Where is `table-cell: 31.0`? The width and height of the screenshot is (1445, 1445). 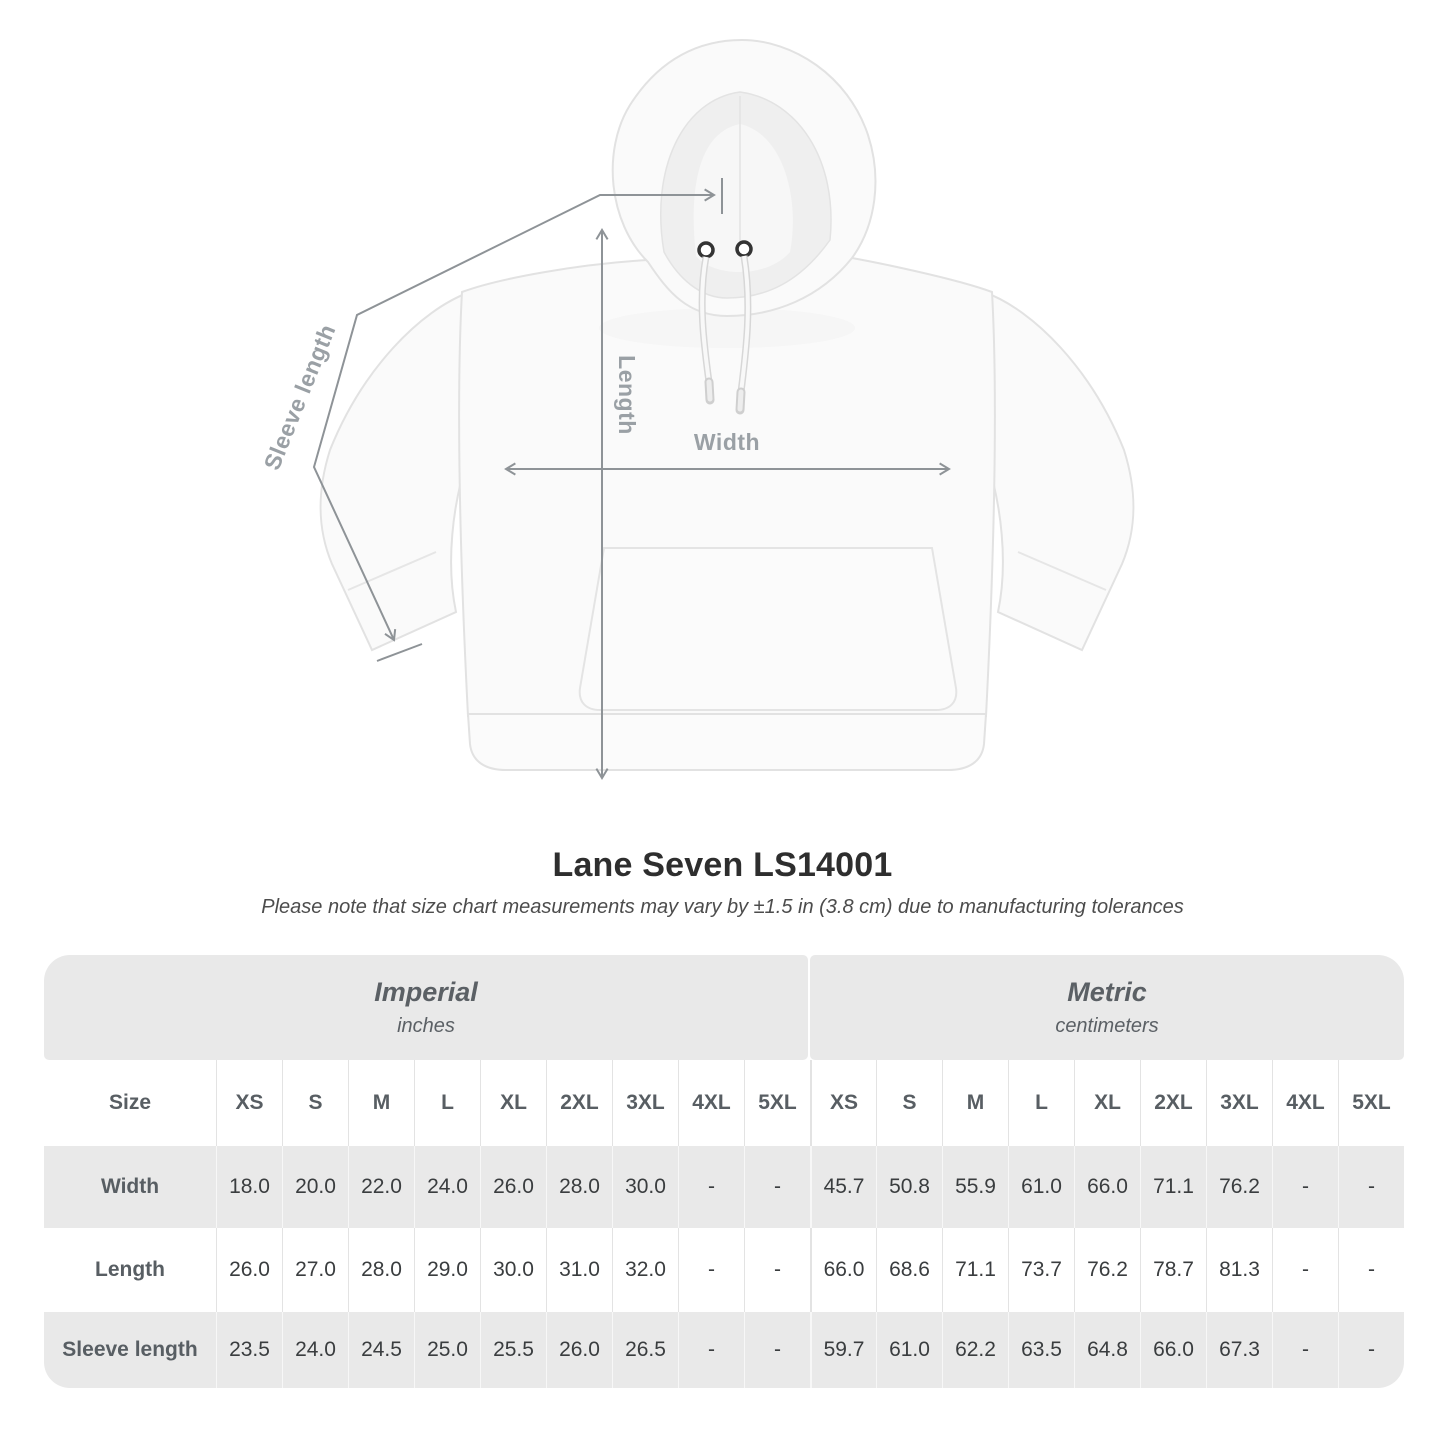
table-cell: 31.0 is located at coordinates (579, 1270).